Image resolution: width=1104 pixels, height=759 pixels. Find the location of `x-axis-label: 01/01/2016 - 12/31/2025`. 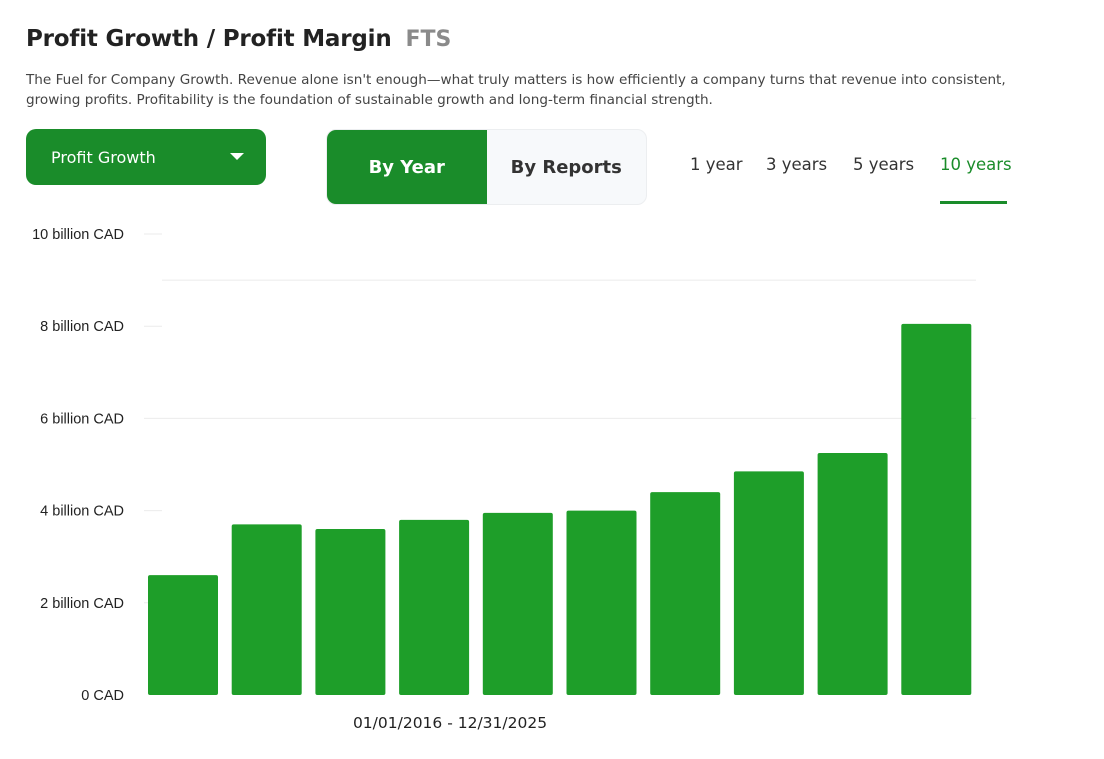

x-axis-label: 01/01/2016 - 12/31/2025 is located at coordinates (450, 723).